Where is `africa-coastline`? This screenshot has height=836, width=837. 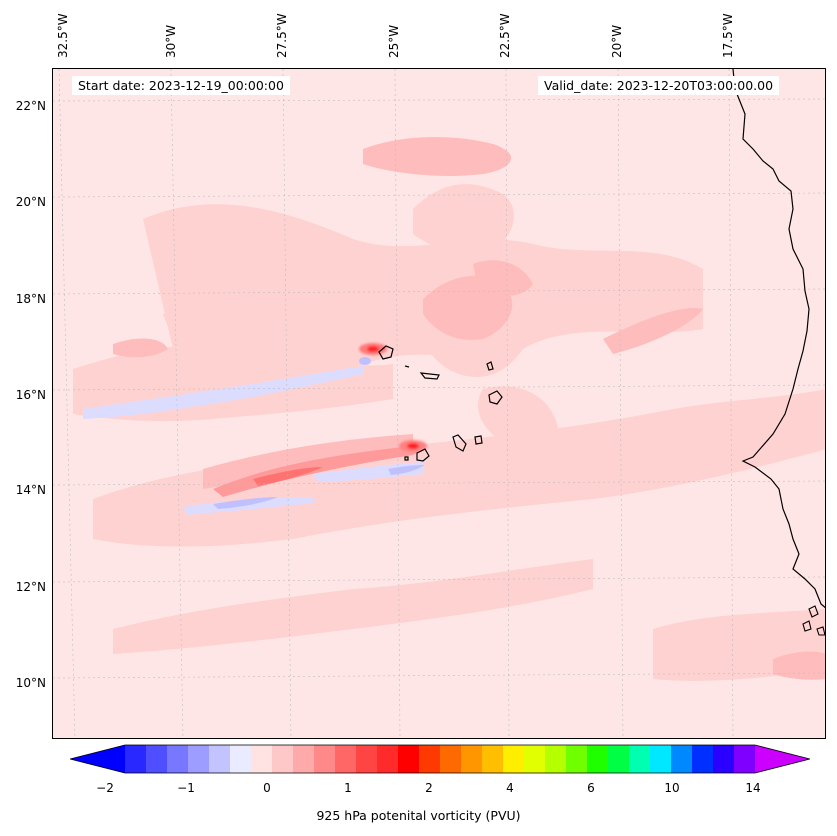 africa-coastline is located at coordinates (778, 339).